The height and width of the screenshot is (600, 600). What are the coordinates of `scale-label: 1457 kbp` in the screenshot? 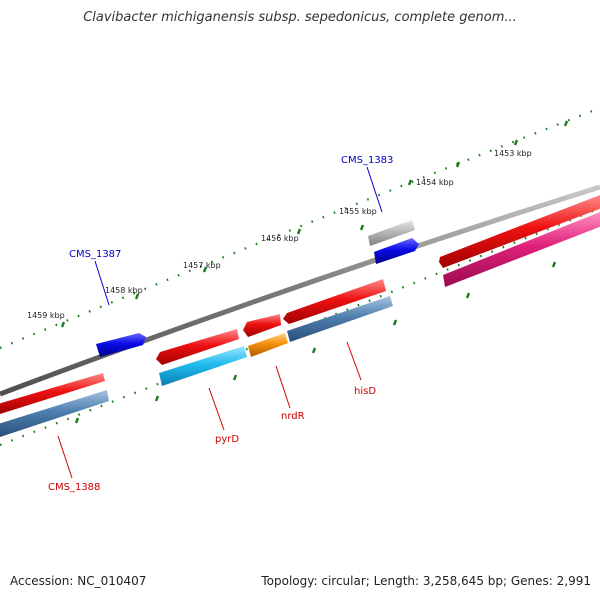 It's located at (202, 265).